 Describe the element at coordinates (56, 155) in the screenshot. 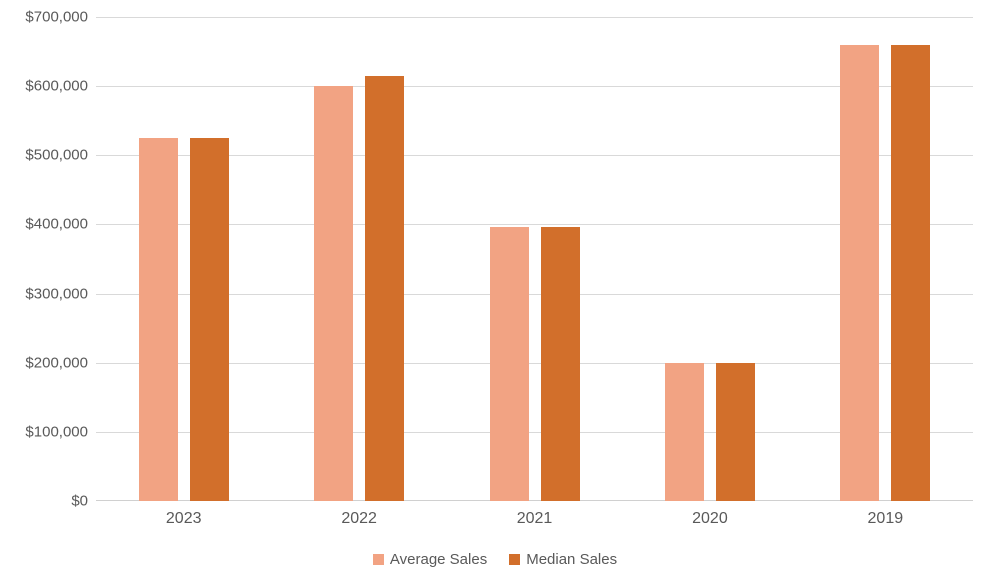

I see `y-tick-label: $500,000` at that location.